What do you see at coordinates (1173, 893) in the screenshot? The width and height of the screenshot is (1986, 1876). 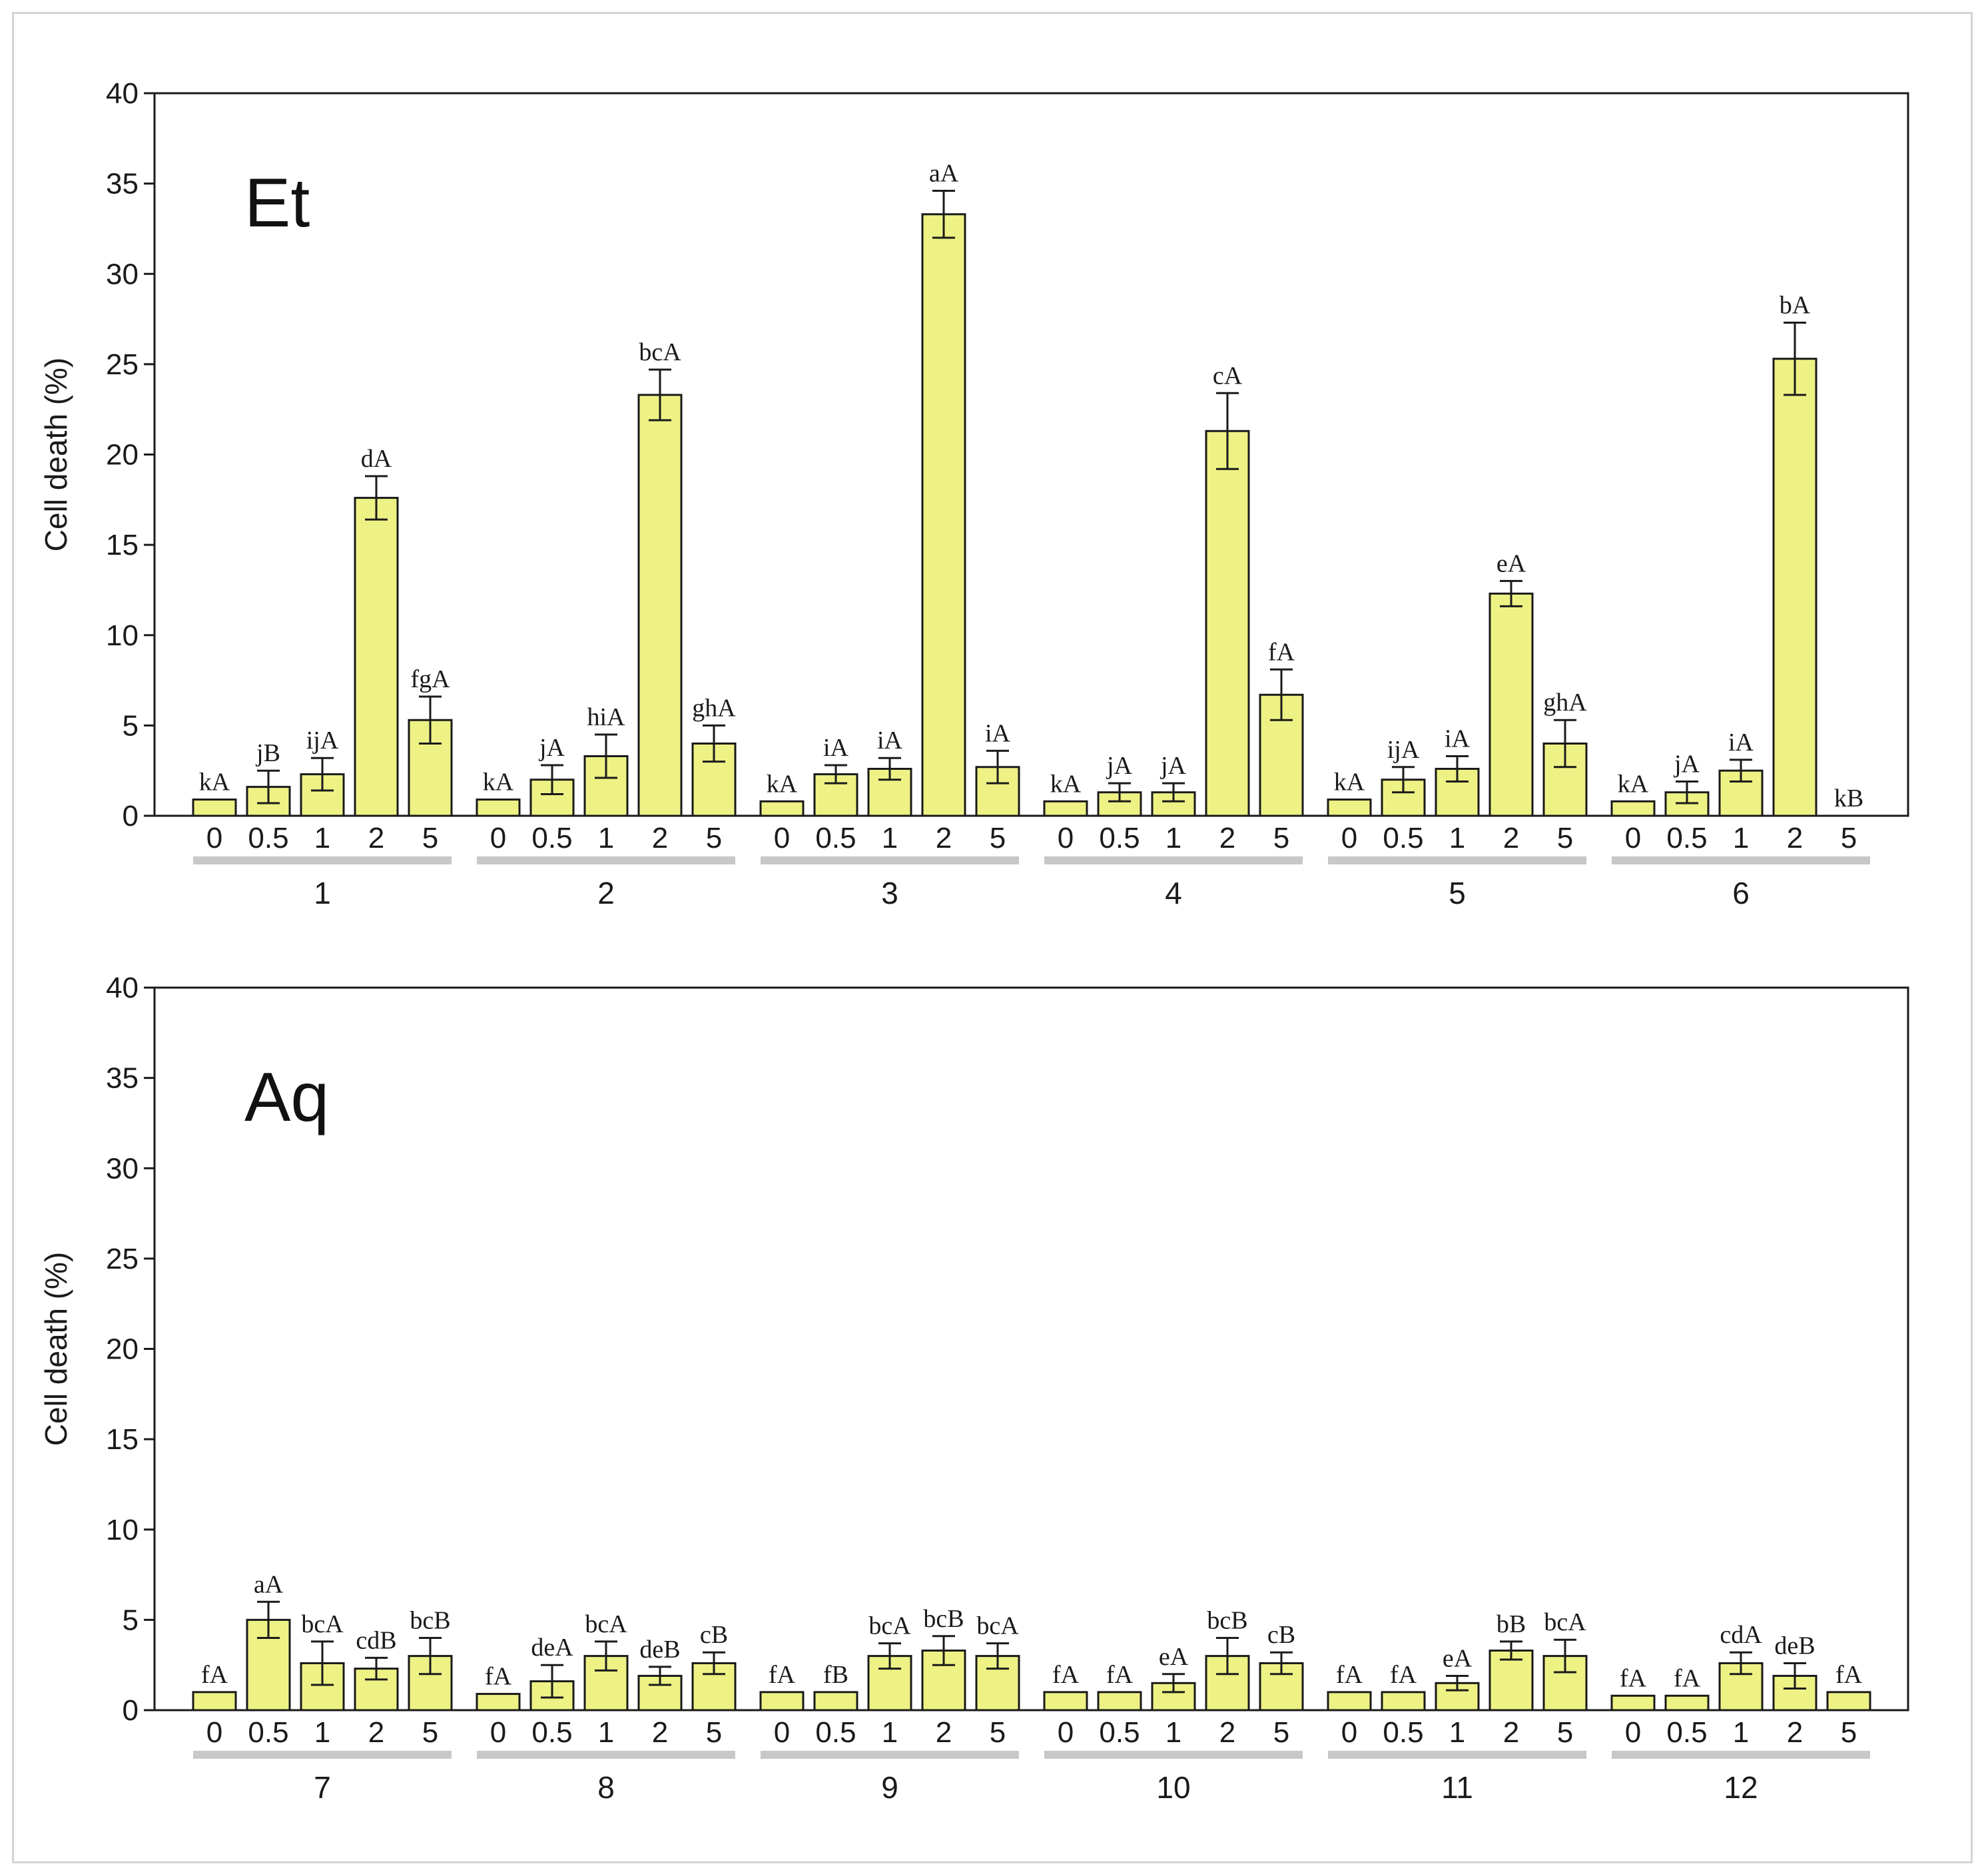 I see `group-label: 4` at bounding box center [1173, 893].